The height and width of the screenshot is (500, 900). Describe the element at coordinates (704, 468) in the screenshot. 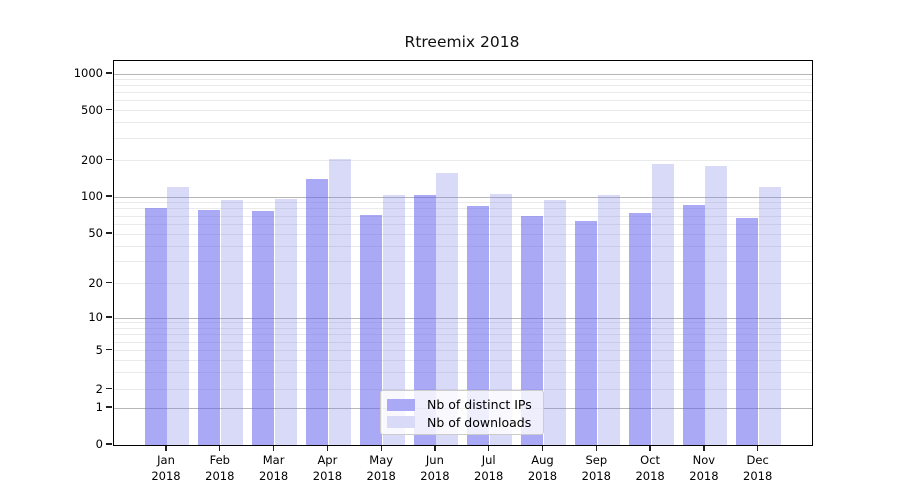

I see `x-tick-label-nov: Nov 2018` at that location.